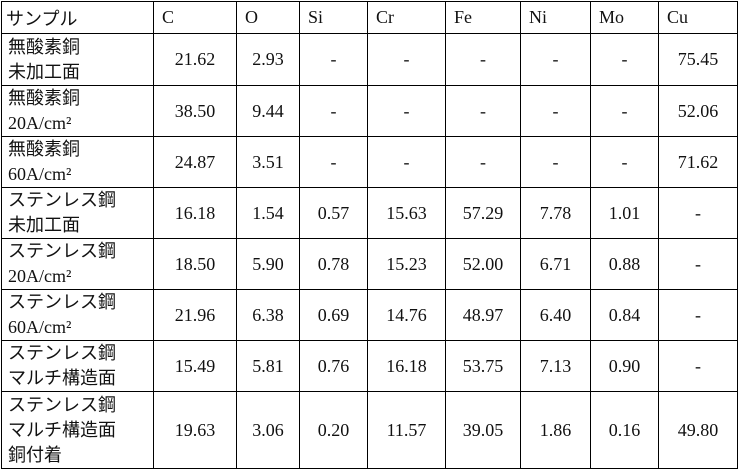 This screenshot has width=739, height=476. Describe the element at coordinates (406, 366) in the screenshot. I see `value-cell: 16.18` at that location.